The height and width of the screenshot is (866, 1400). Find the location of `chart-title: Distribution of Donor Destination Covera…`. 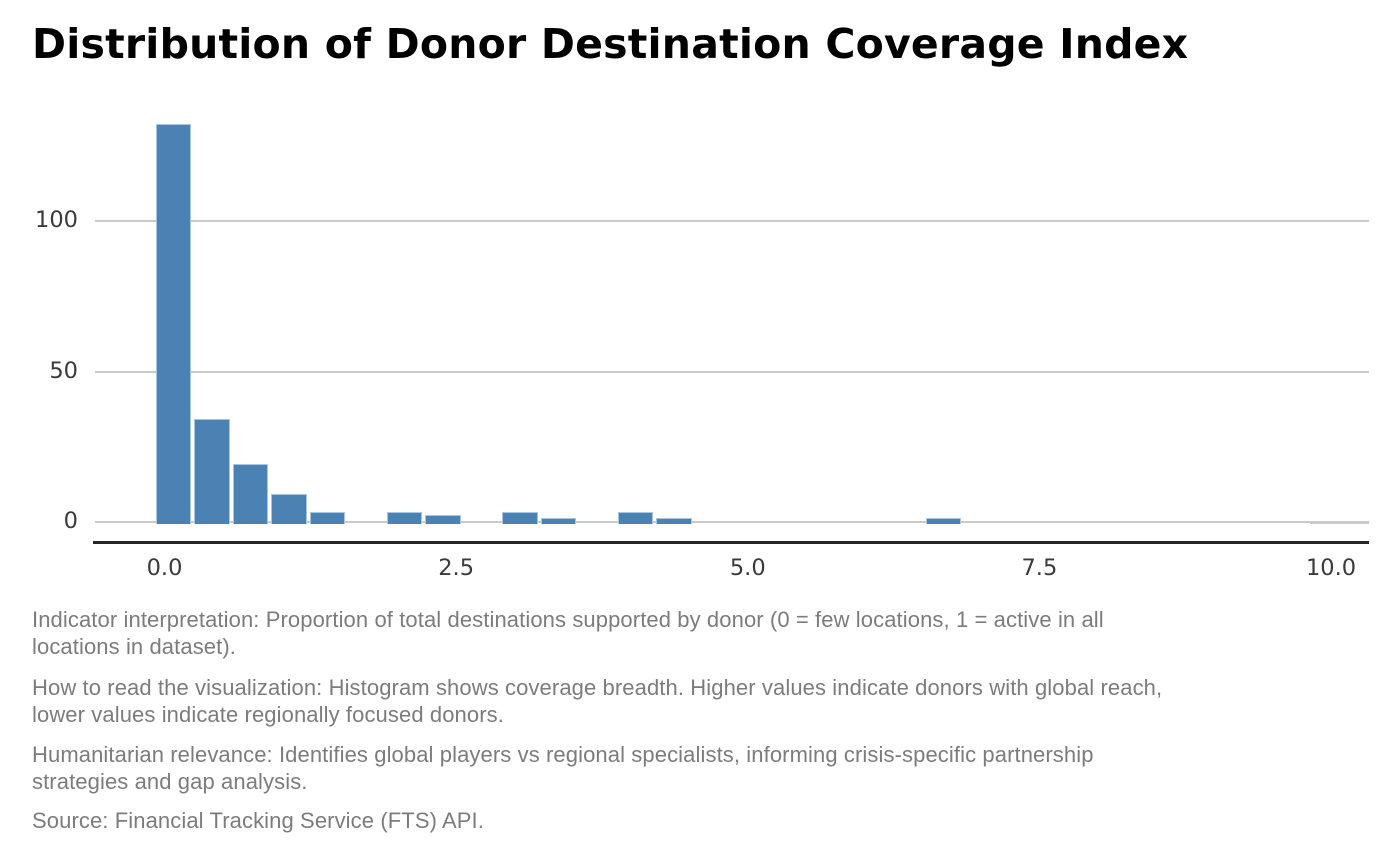

chart-title: Distribution of Donor Destination Covera… is located at coordinates (610, 44).